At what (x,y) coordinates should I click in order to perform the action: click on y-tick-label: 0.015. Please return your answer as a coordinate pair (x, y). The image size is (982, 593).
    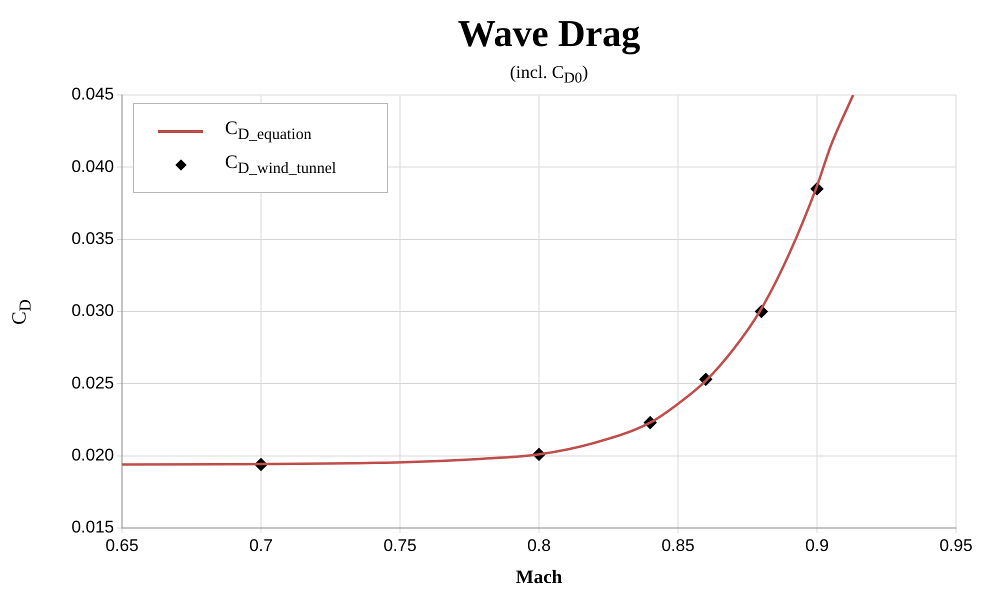
    Looking at the image, I should click on (92, 527).